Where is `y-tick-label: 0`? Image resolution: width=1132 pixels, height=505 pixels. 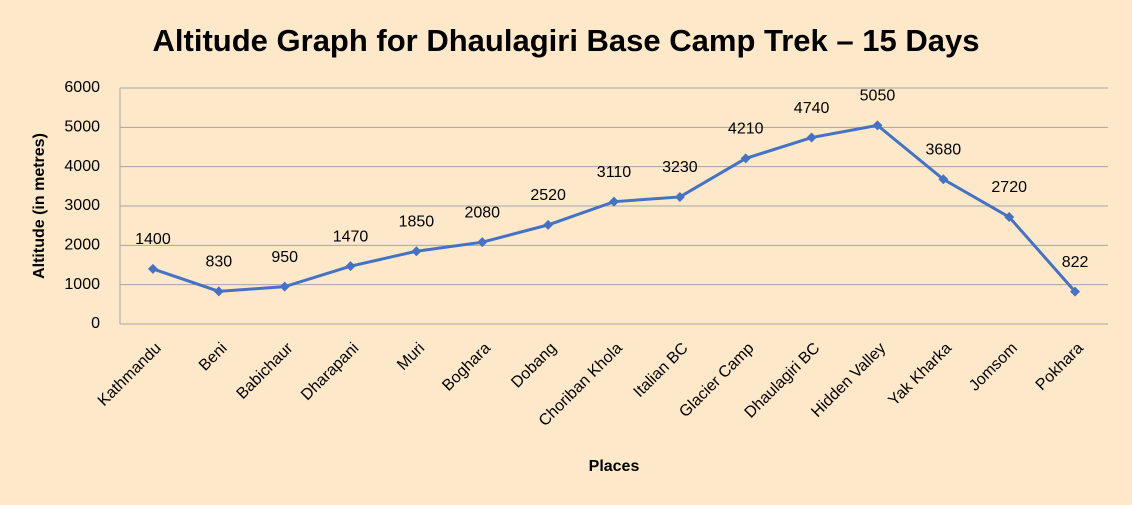
y-tick-label: 0 is located at coordinates (95, 323).